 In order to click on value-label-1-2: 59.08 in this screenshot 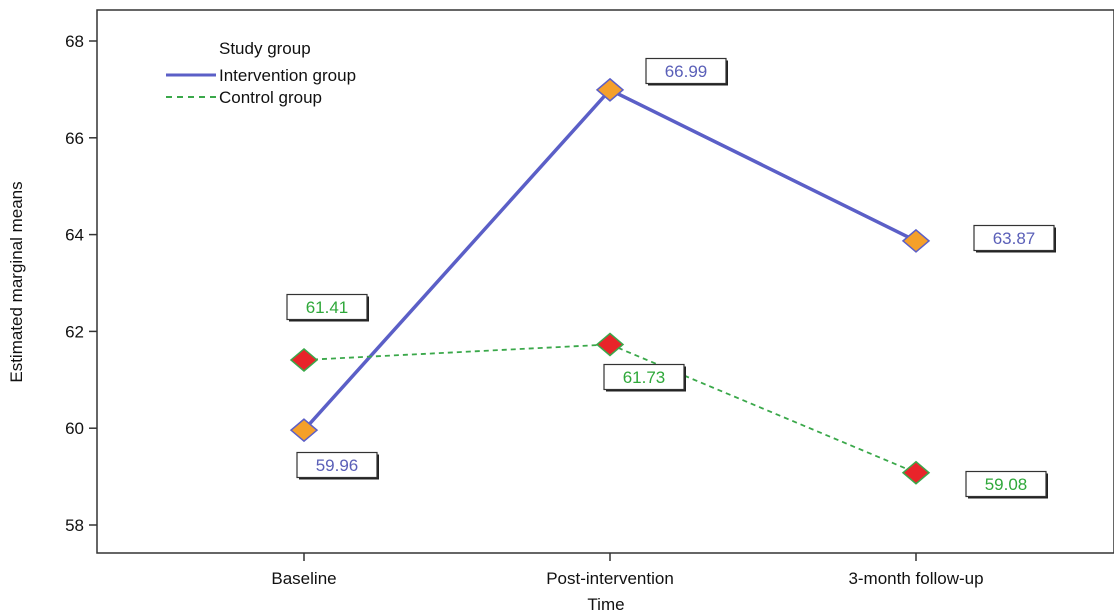, I will do `click(1006, 484)`.